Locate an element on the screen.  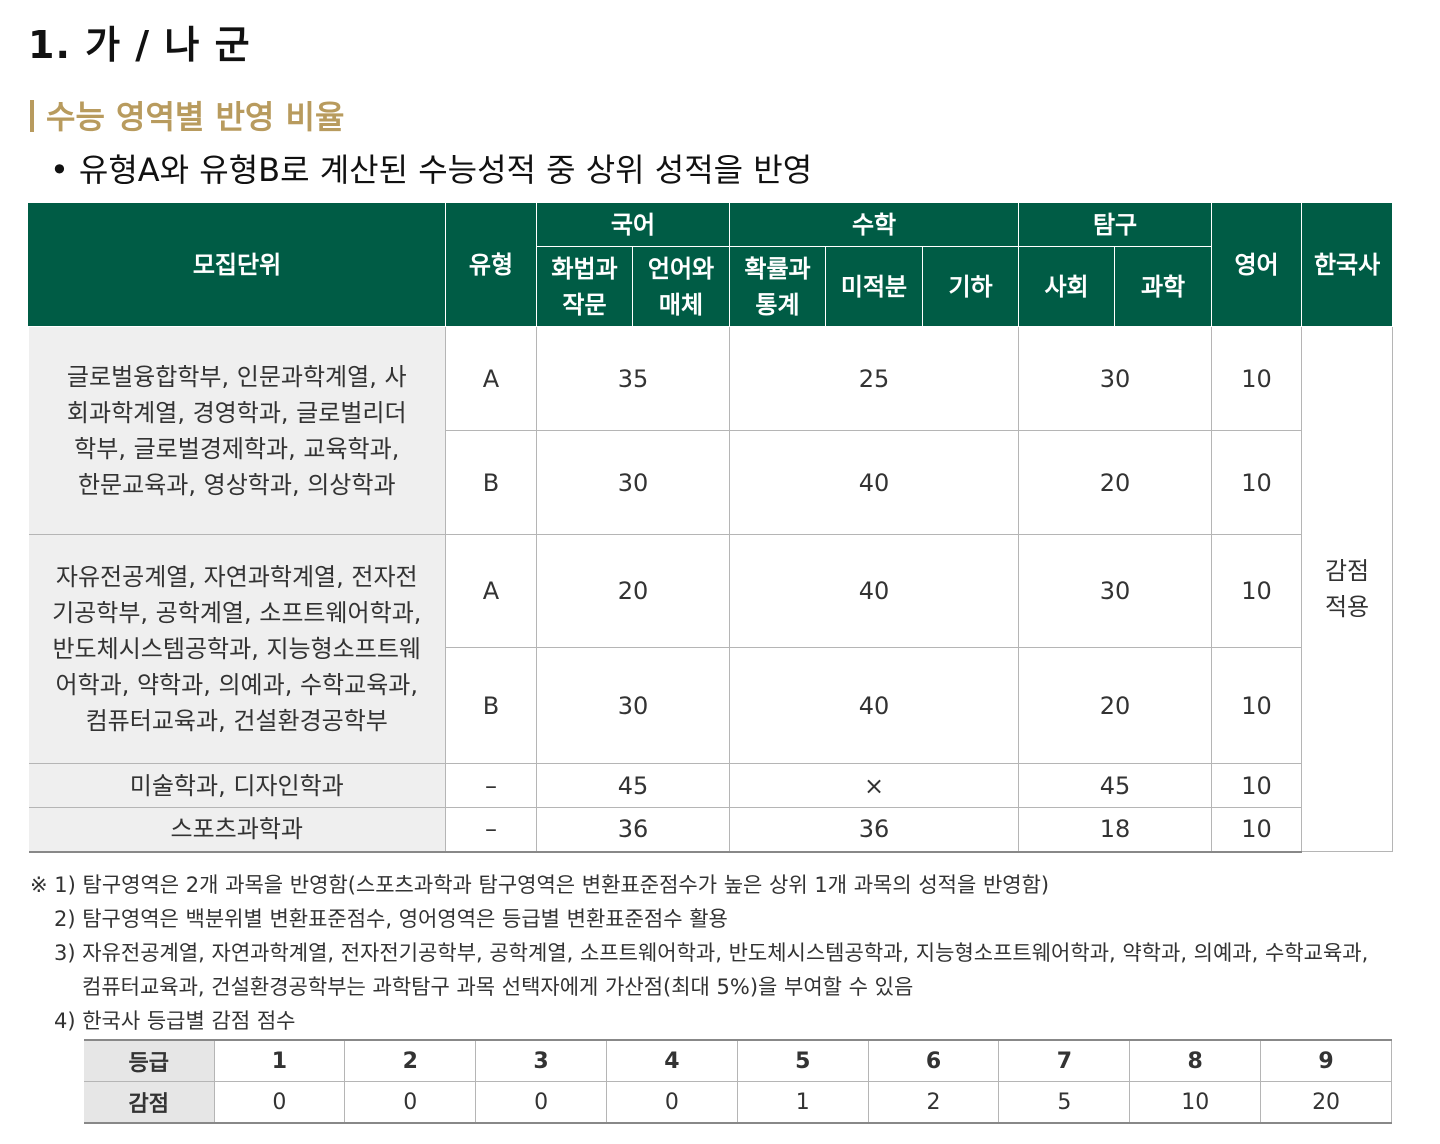
header-unit: 모집단위 is located at coordinates (237, 264).